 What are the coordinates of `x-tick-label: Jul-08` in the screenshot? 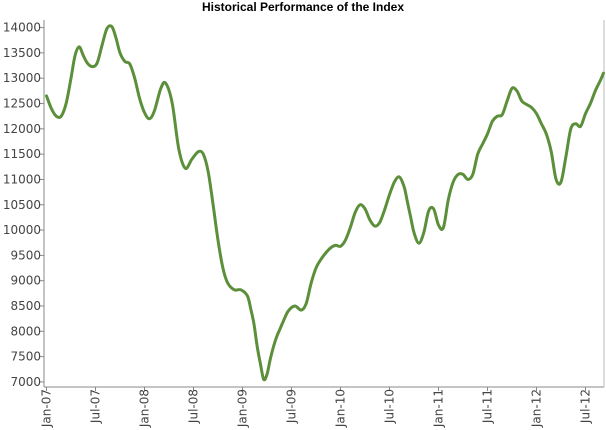 It's located at (194, 406).